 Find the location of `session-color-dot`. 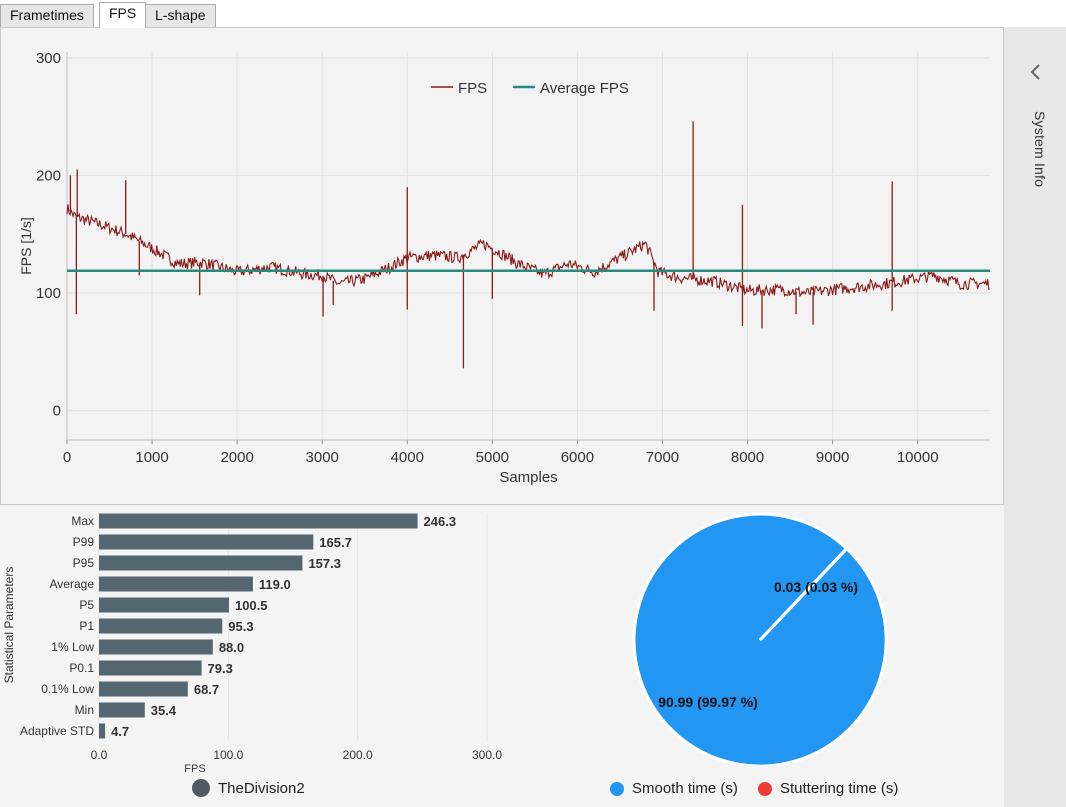

session-color-dot is located at coordinates (201, 788).